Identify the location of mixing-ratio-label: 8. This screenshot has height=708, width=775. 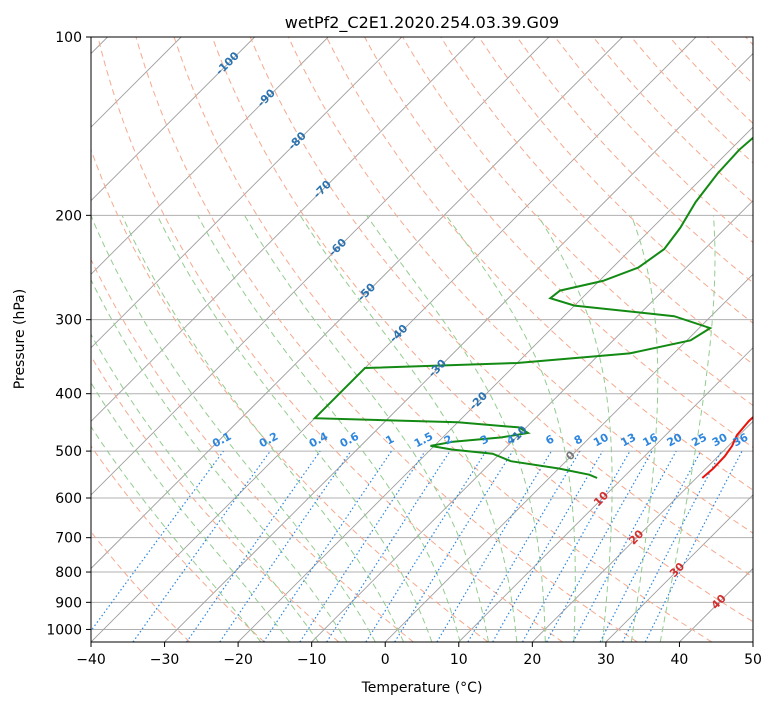
(578, 439).